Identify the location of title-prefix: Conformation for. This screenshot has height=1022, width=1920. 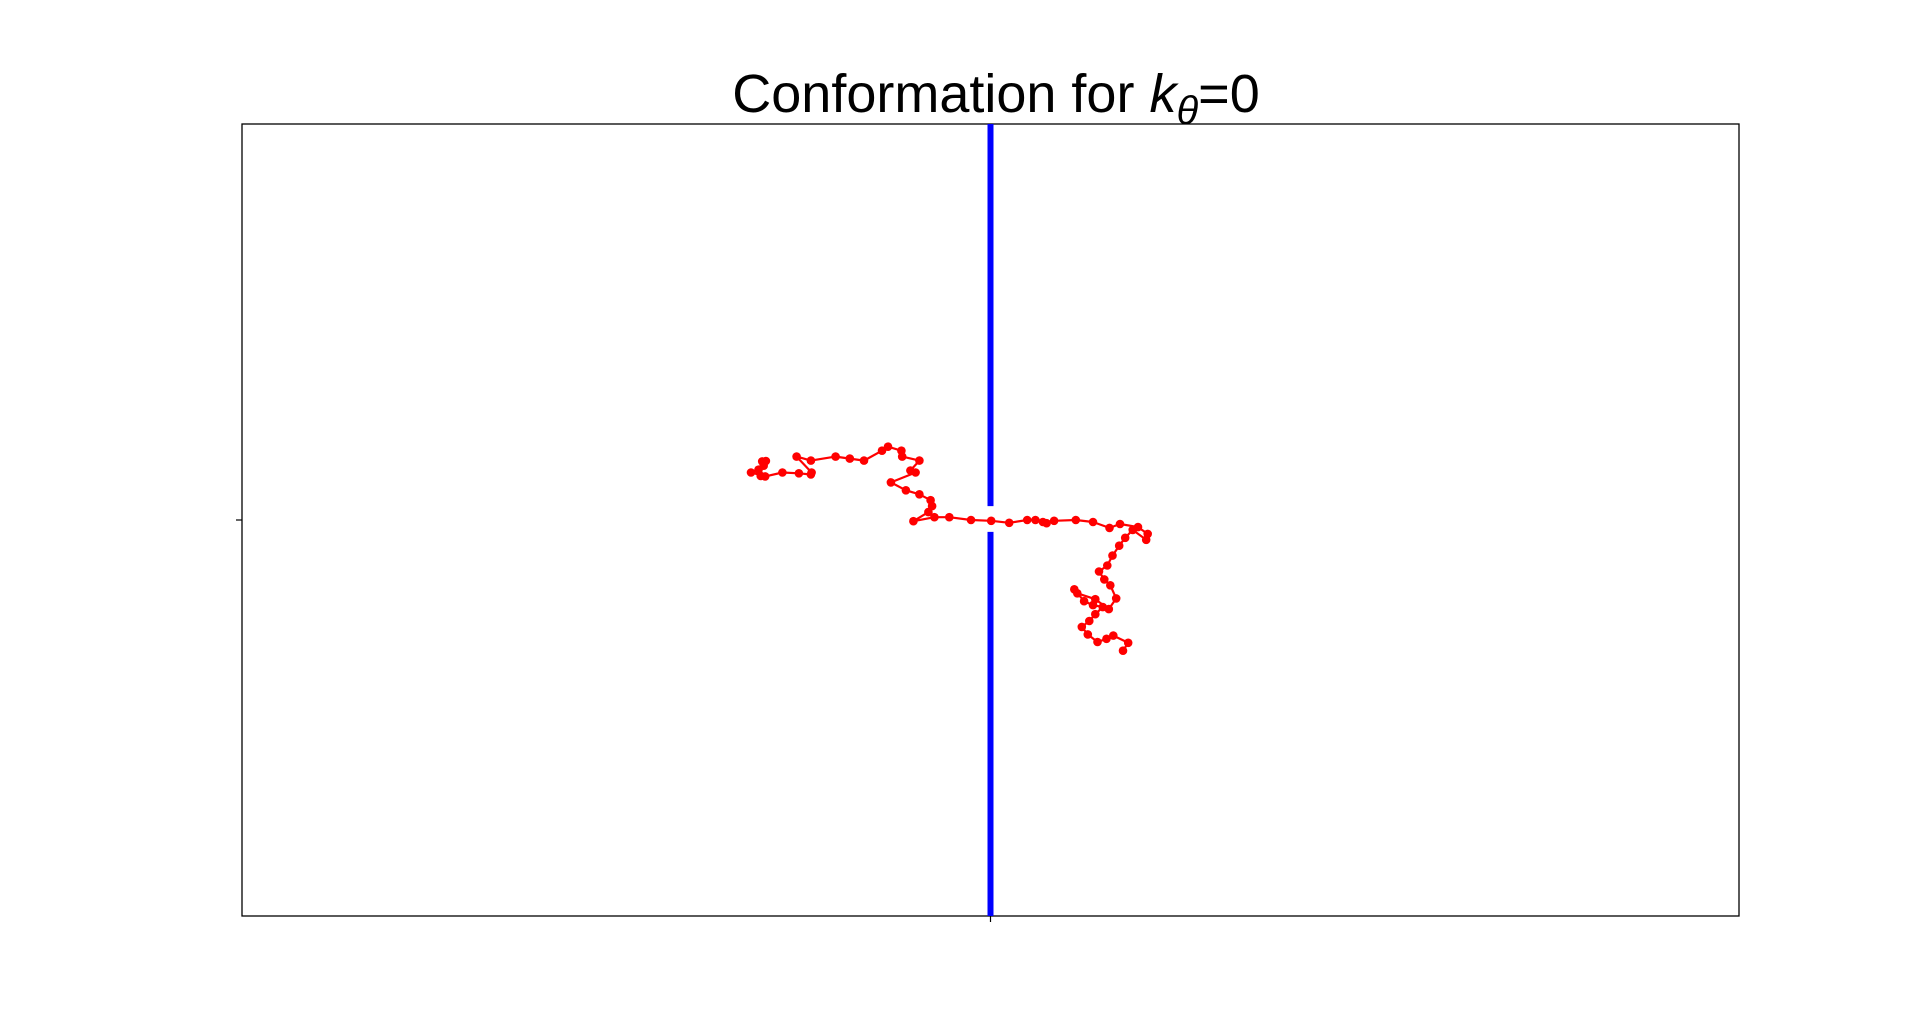
(940, 94).